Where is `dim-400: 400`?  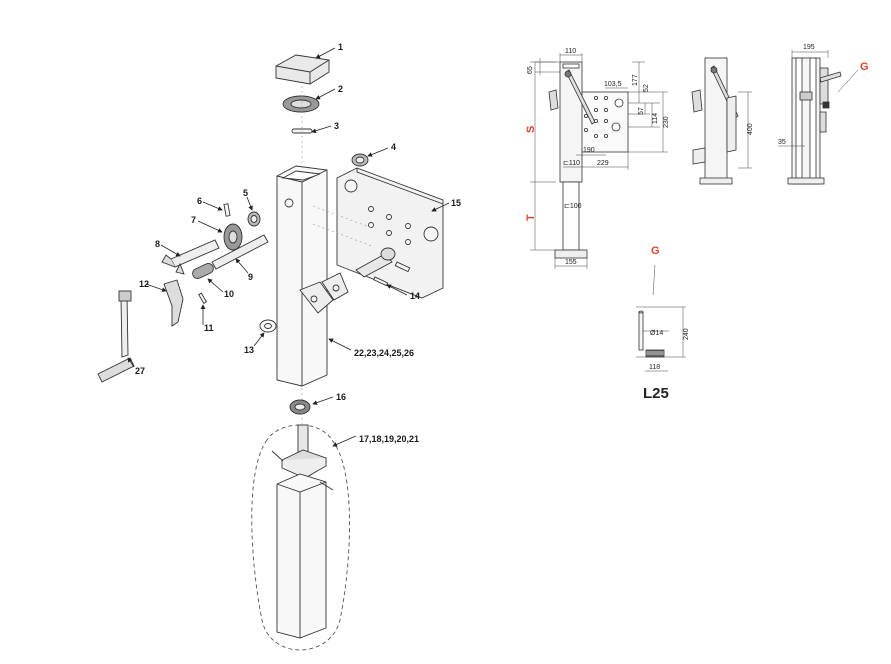
dim-400: 400 is located at coordinates (750, 129).